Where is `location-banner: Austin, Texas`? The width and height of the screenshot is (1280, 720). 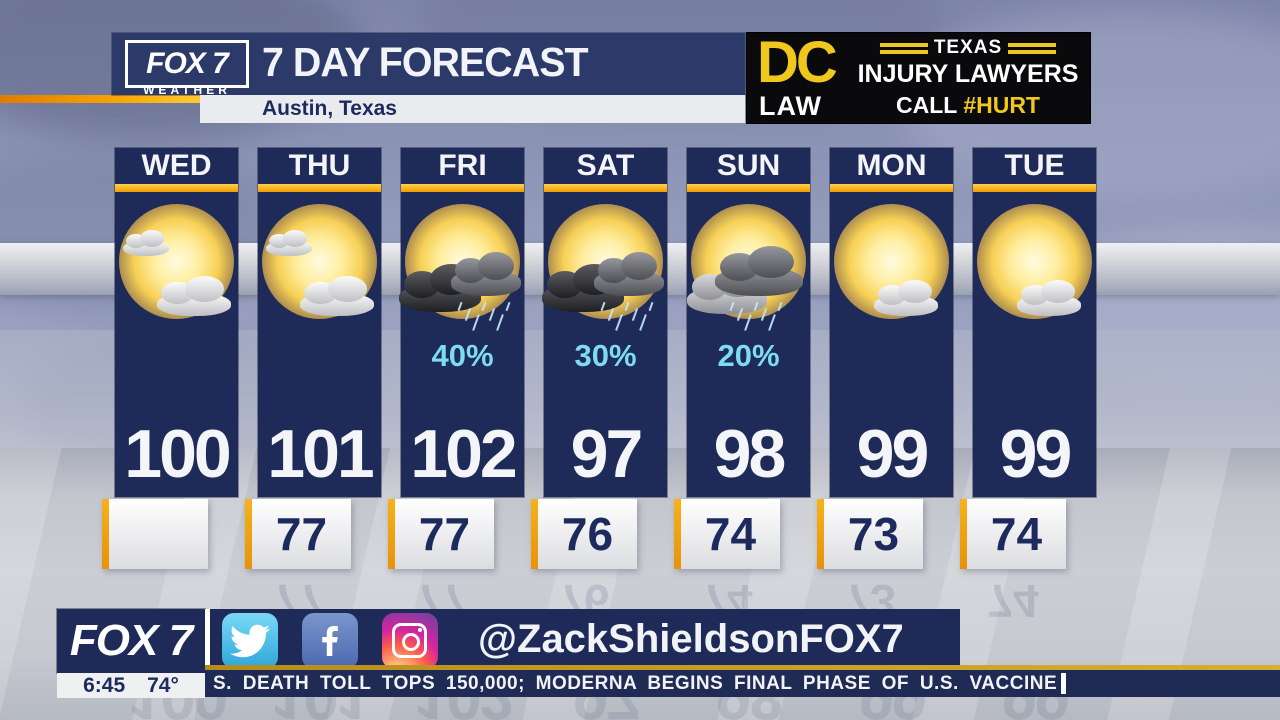 location-banner: Austin, Texas is located at coordinates (472, 109).